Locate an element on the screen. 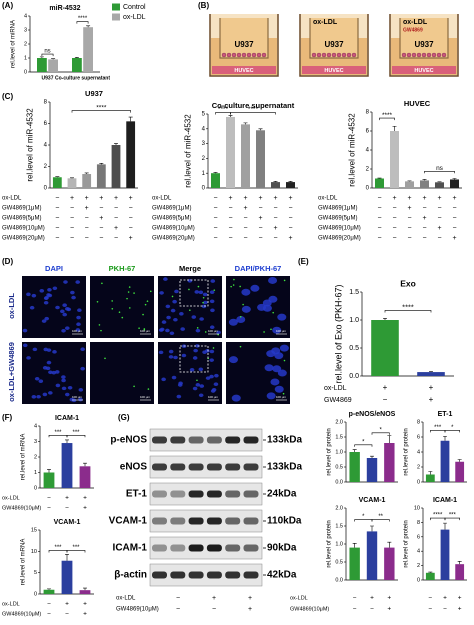 The image size is (474, 625). y-tick-label: 0.5 is located at coordinates (339, 562).